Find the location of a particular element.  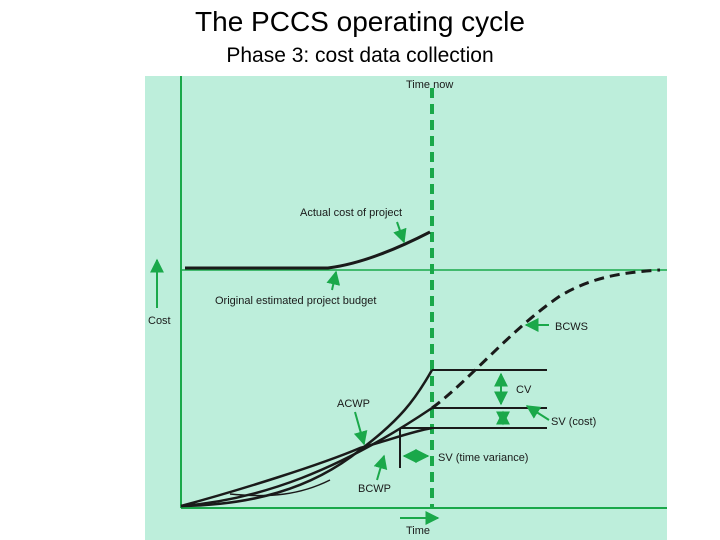

slide-title: The PCCS operating cycle is located at coordinates (360, 21).